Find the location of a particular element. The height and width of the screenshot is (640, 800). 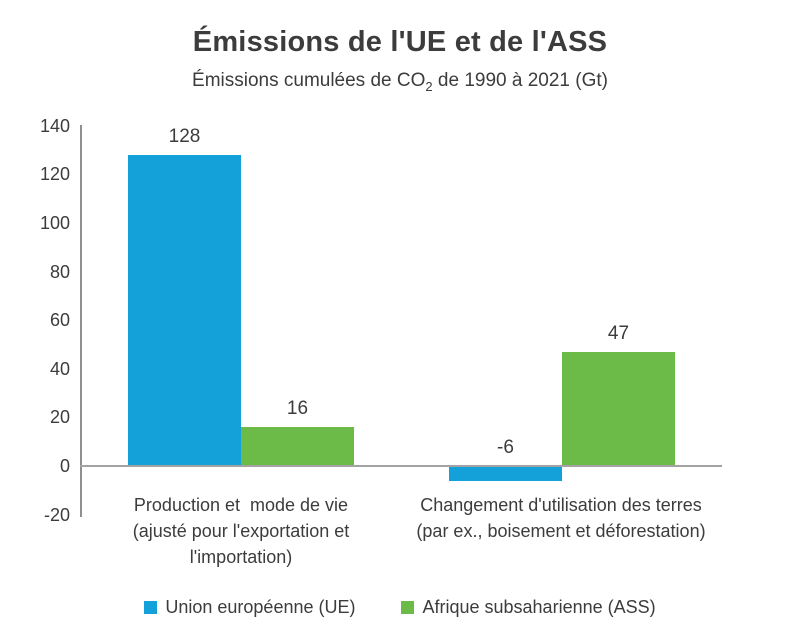

y-tick-label: -20 is located at coordinates (56, 514).